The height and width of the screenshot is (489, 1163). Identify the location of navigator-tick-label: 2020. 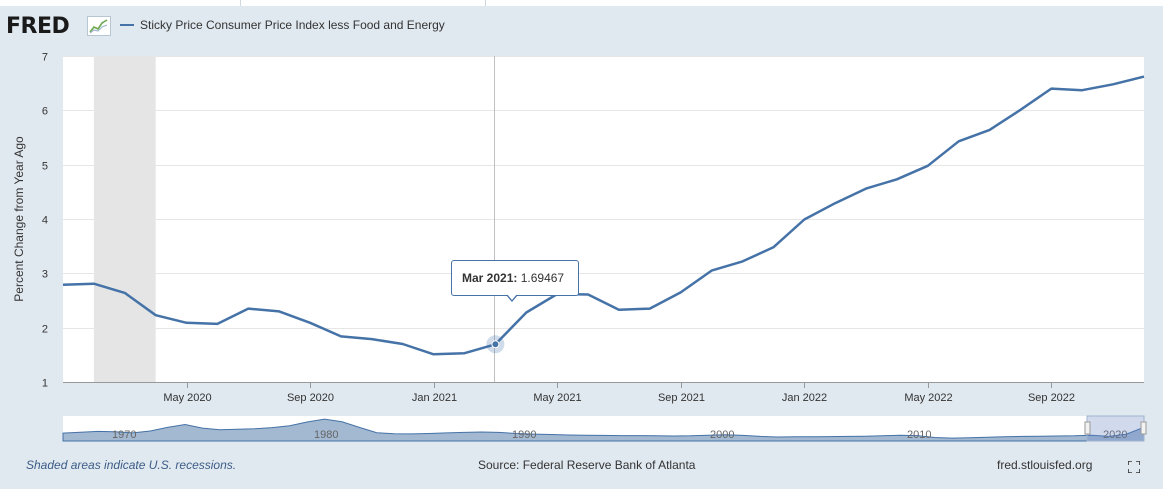
(1115, 435).